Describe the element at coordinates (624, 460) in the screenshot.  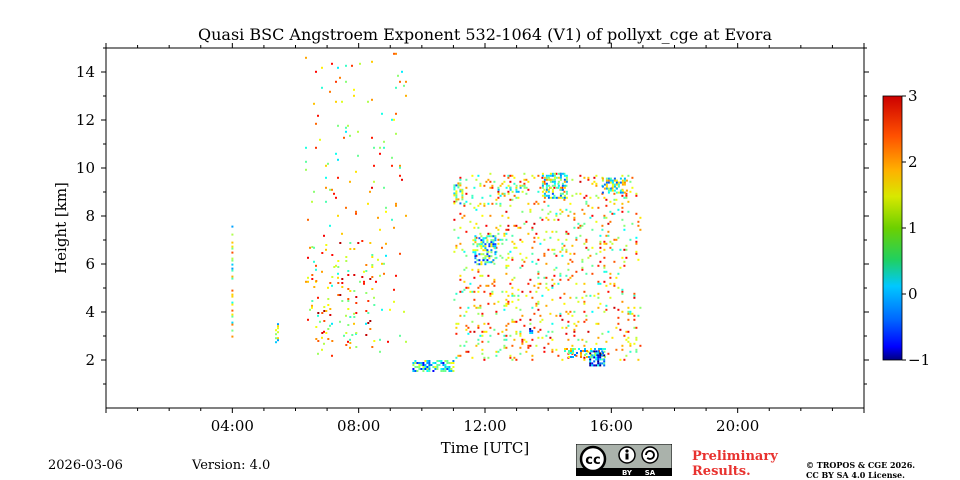
I see `license-badge-icon: cc BY SA` at that location.